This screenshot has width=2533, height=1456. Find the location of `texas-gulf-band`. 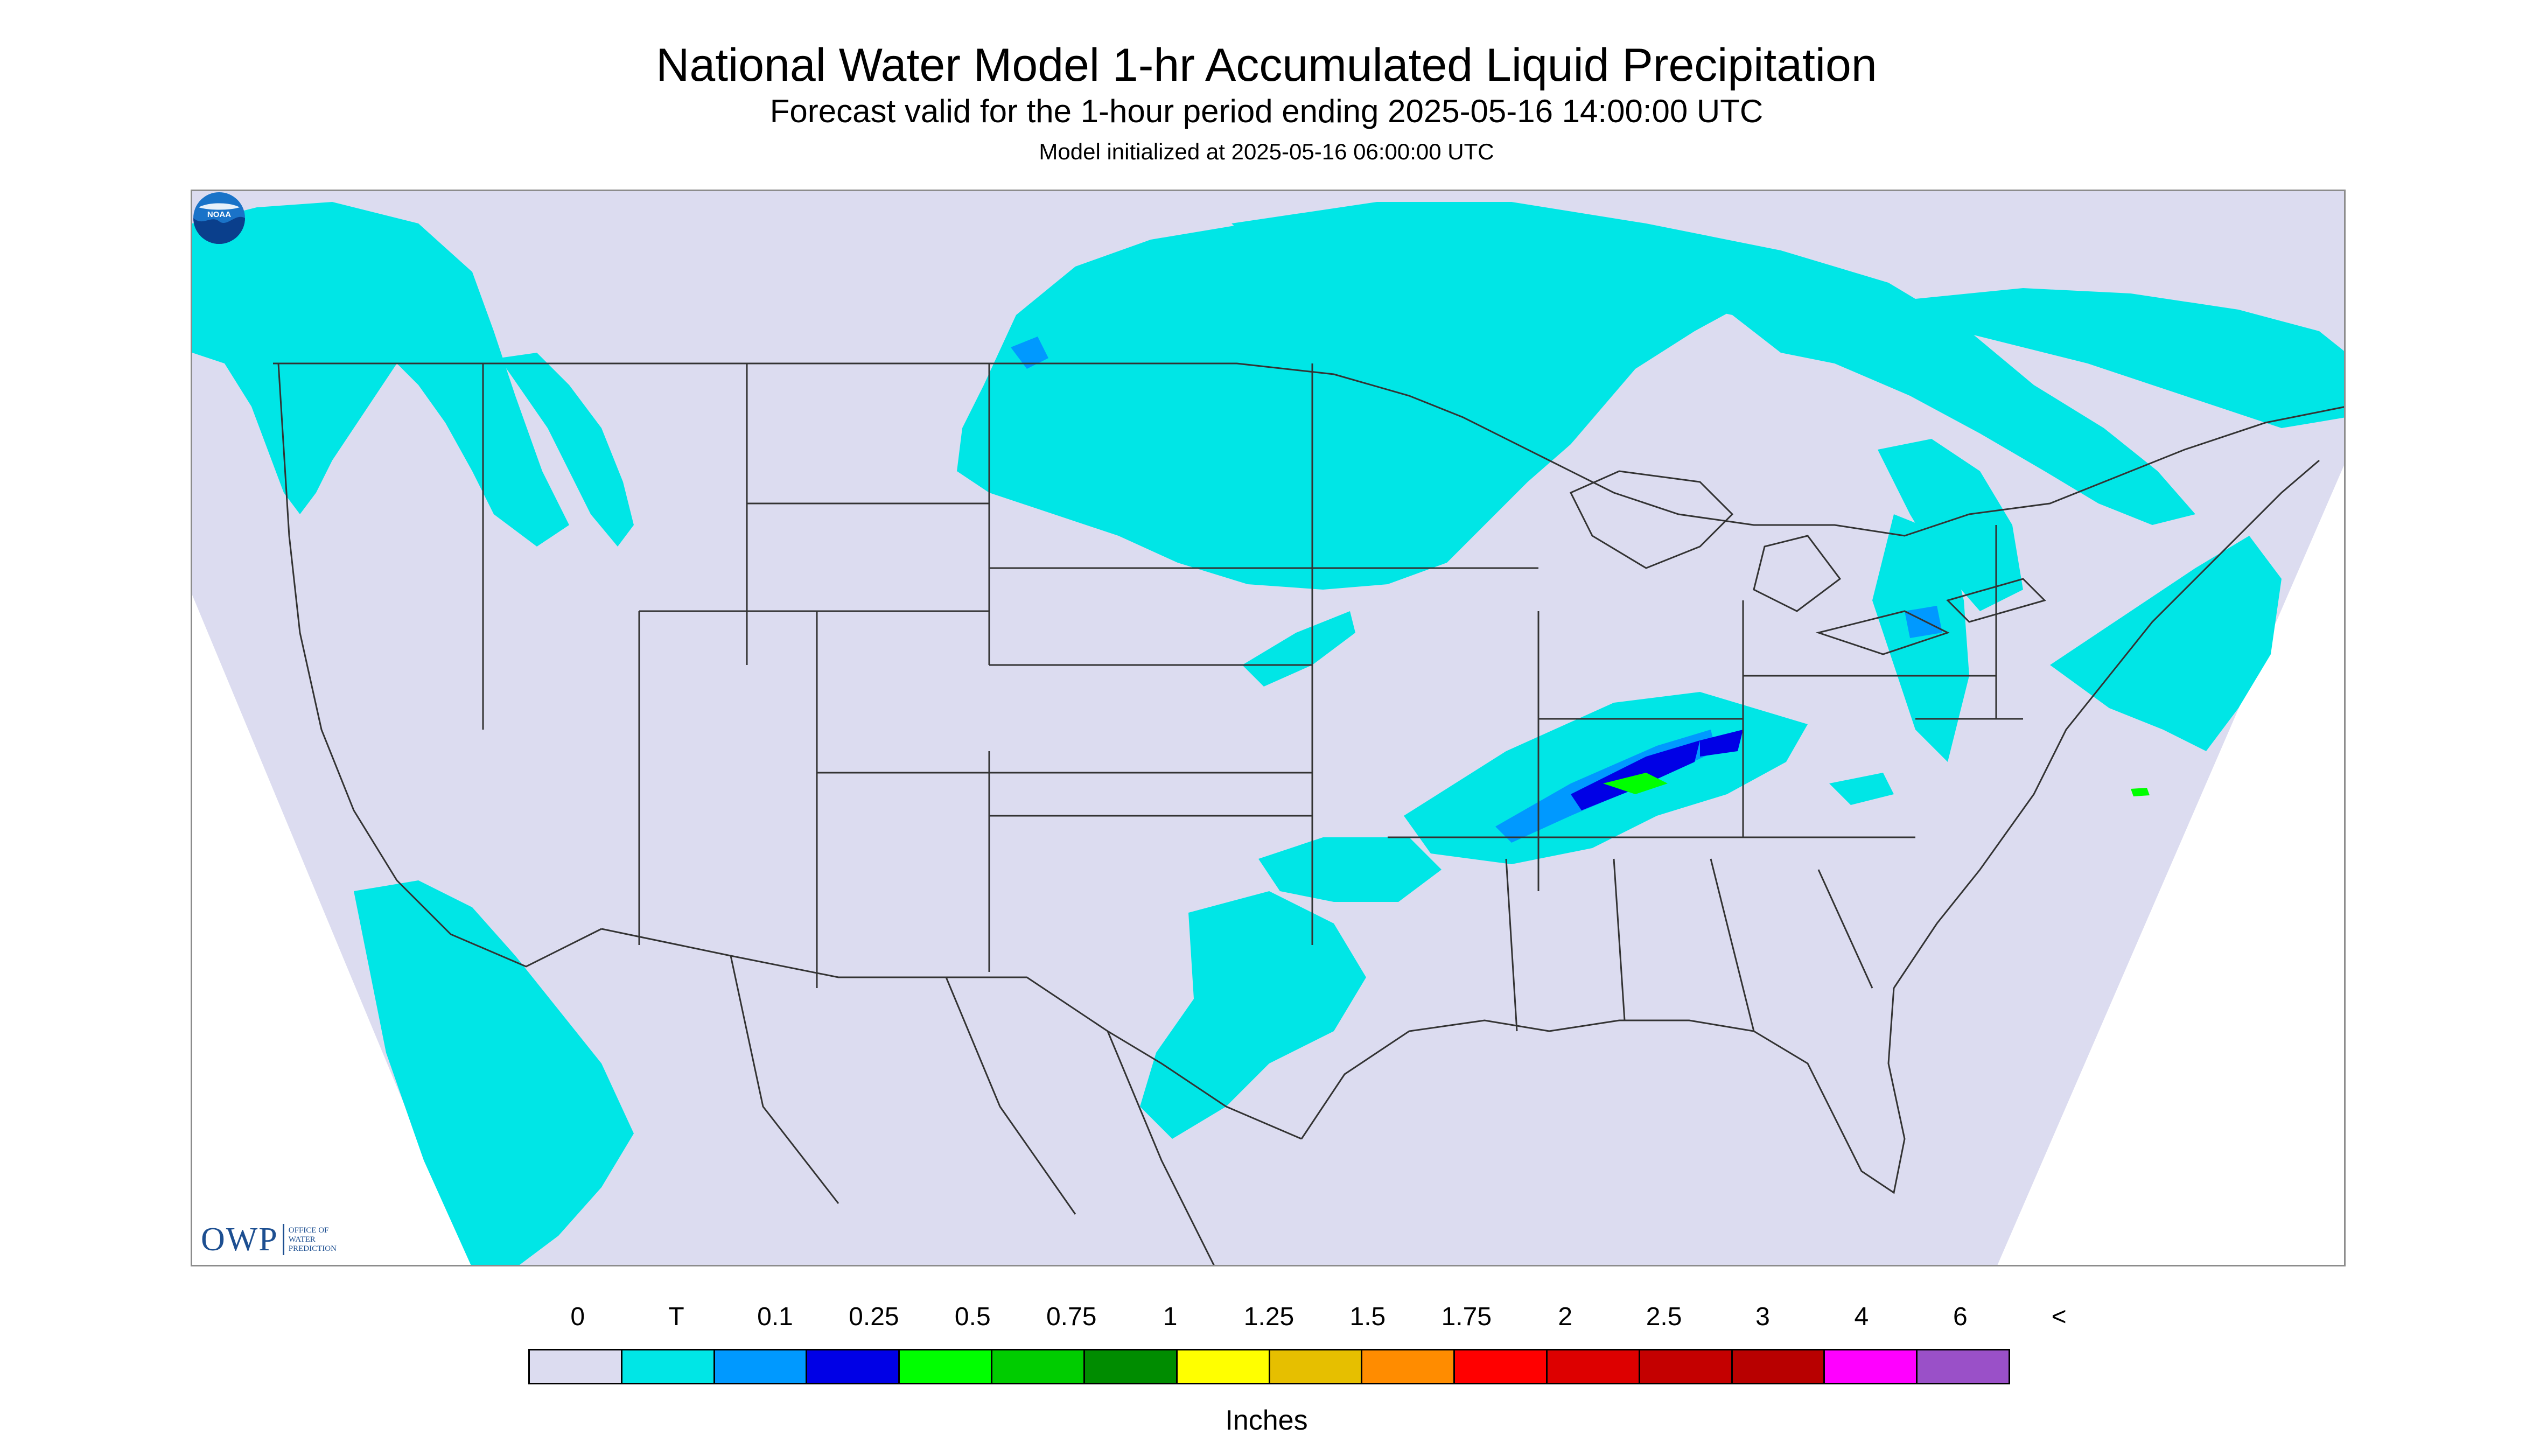

texas-gulf-band is located at coordinates (1253, 1015).